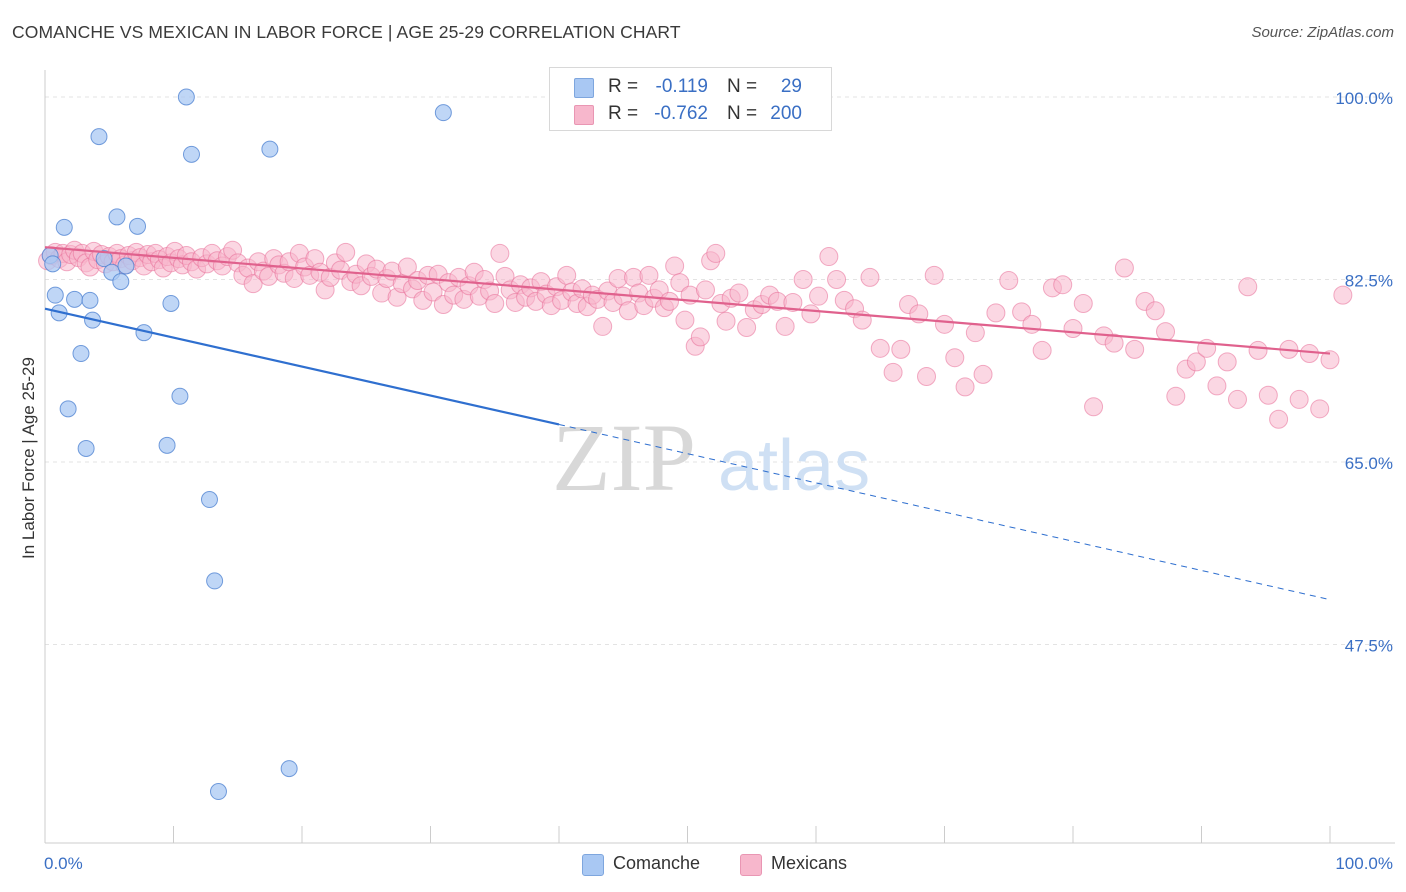 The width and height of the screenshot is (1406, 892). Describe the element at coordinates (1364, 863) in the screenshot. I see `x-tick-label: 100.0%` at that location.